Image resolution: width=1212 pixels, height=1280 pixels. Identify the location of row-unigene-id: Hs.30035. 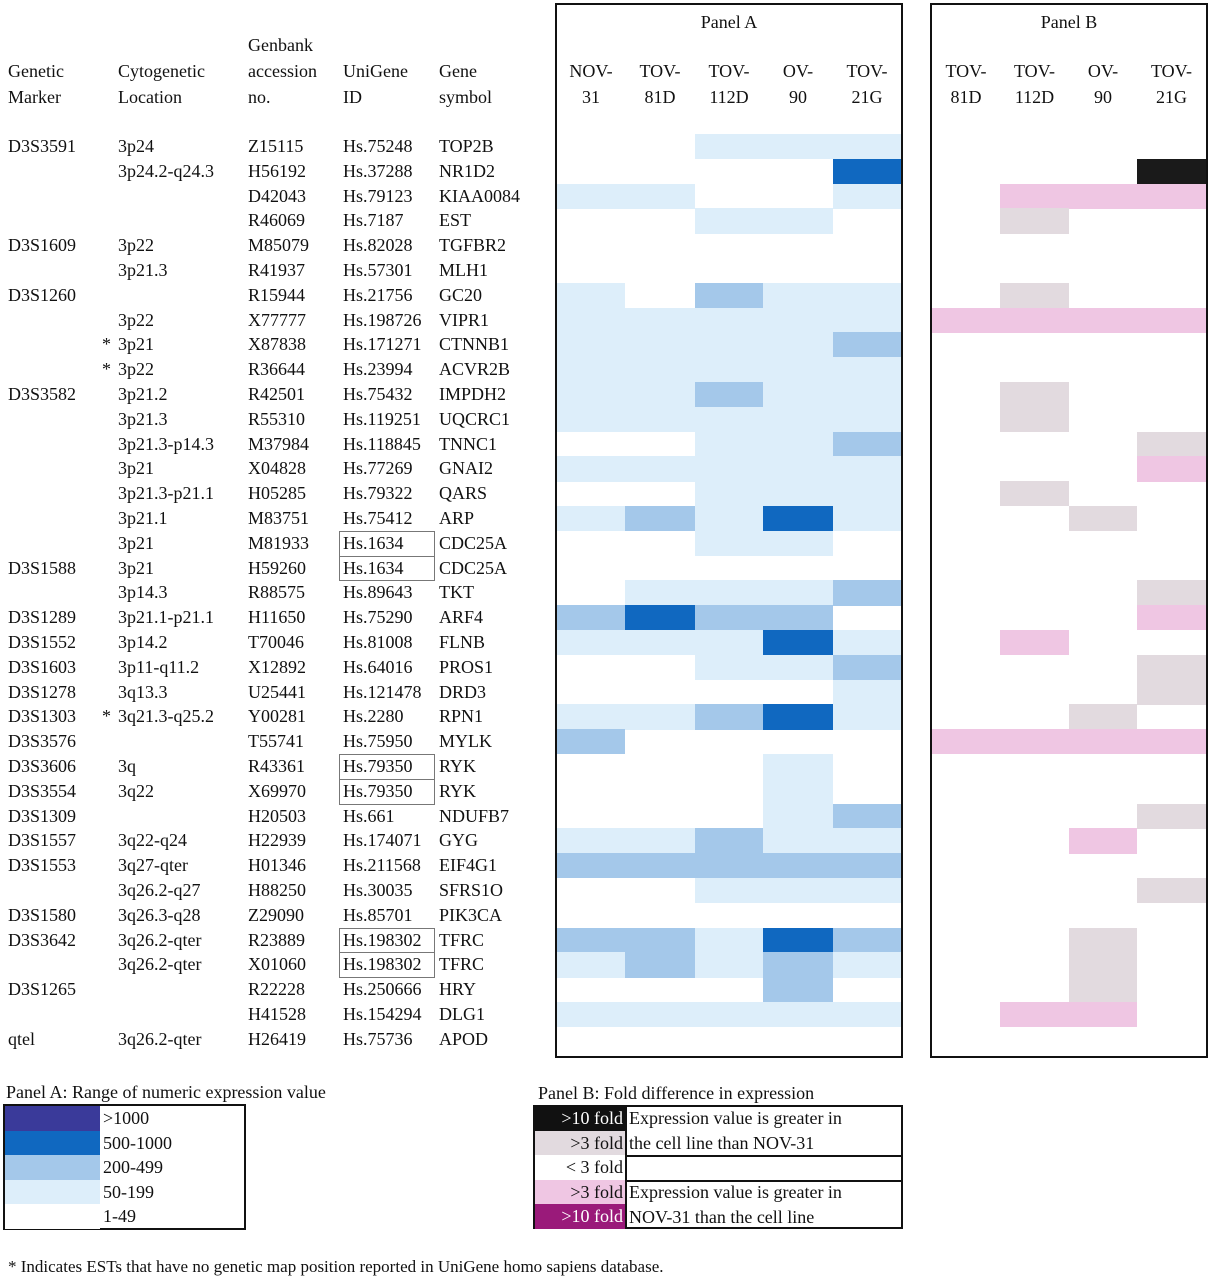
(378, 890).